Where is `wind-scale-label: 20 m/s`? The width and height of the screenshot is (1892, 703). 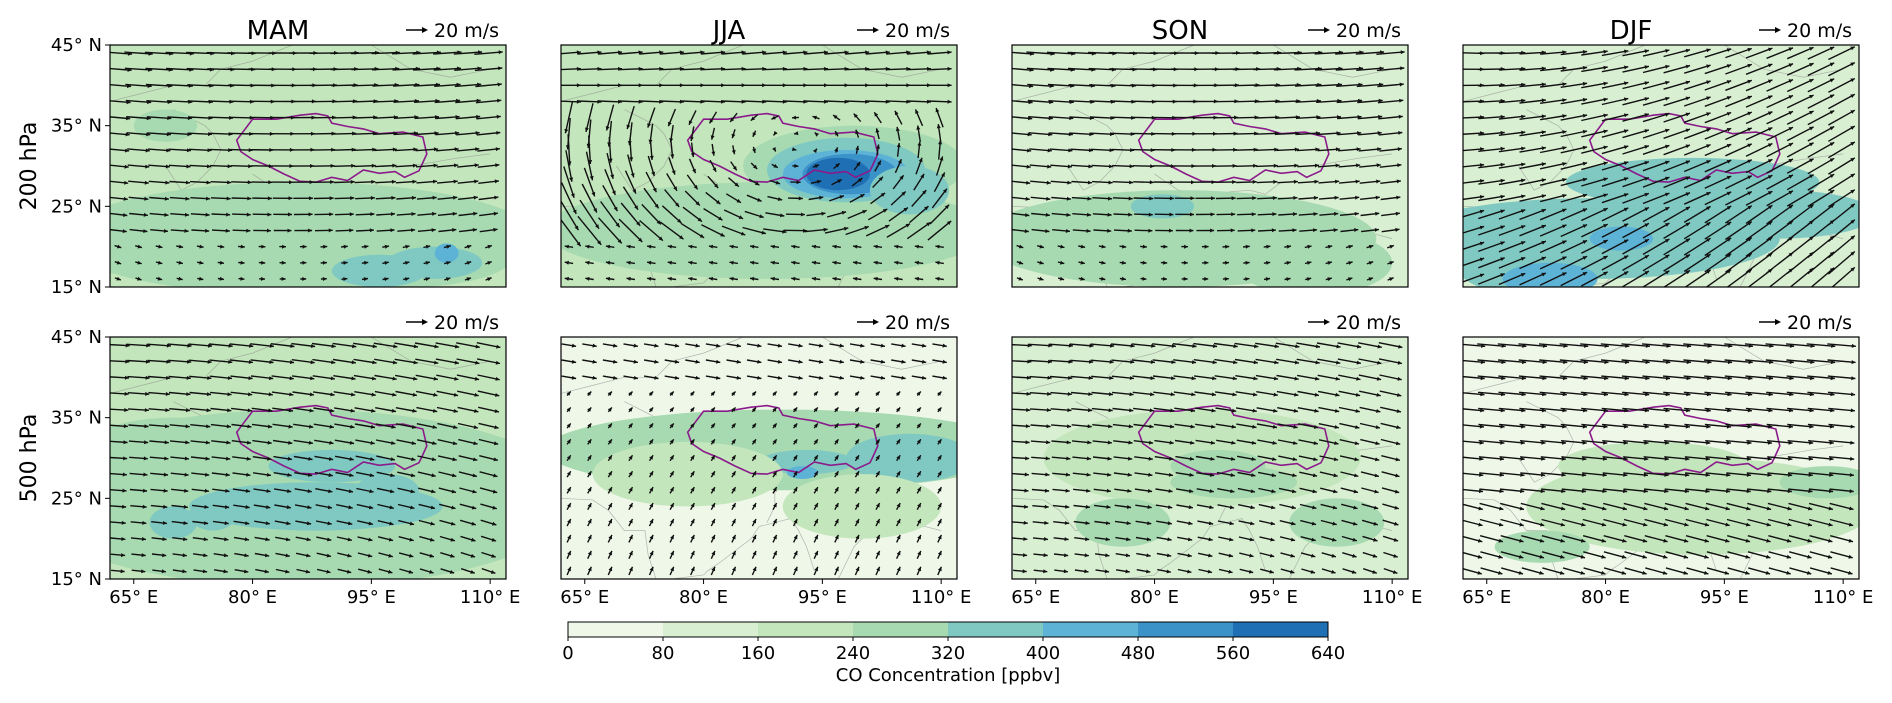 wind-scale-label: 20 m/s is located at coordinates (1819, 31).